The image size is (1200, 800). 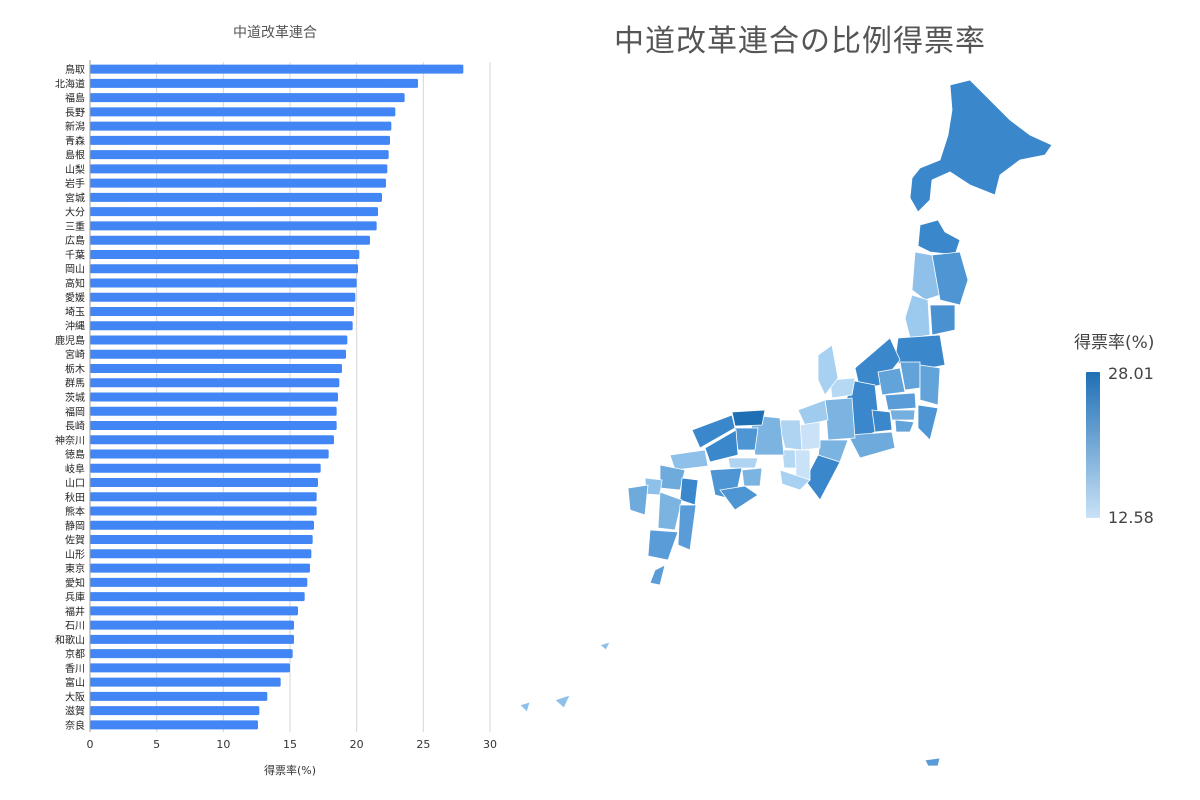 What do you see at coordinates (75, 311) in the screenshot?
I see `category-label: 埼玉` at bounding box center [75, 311].